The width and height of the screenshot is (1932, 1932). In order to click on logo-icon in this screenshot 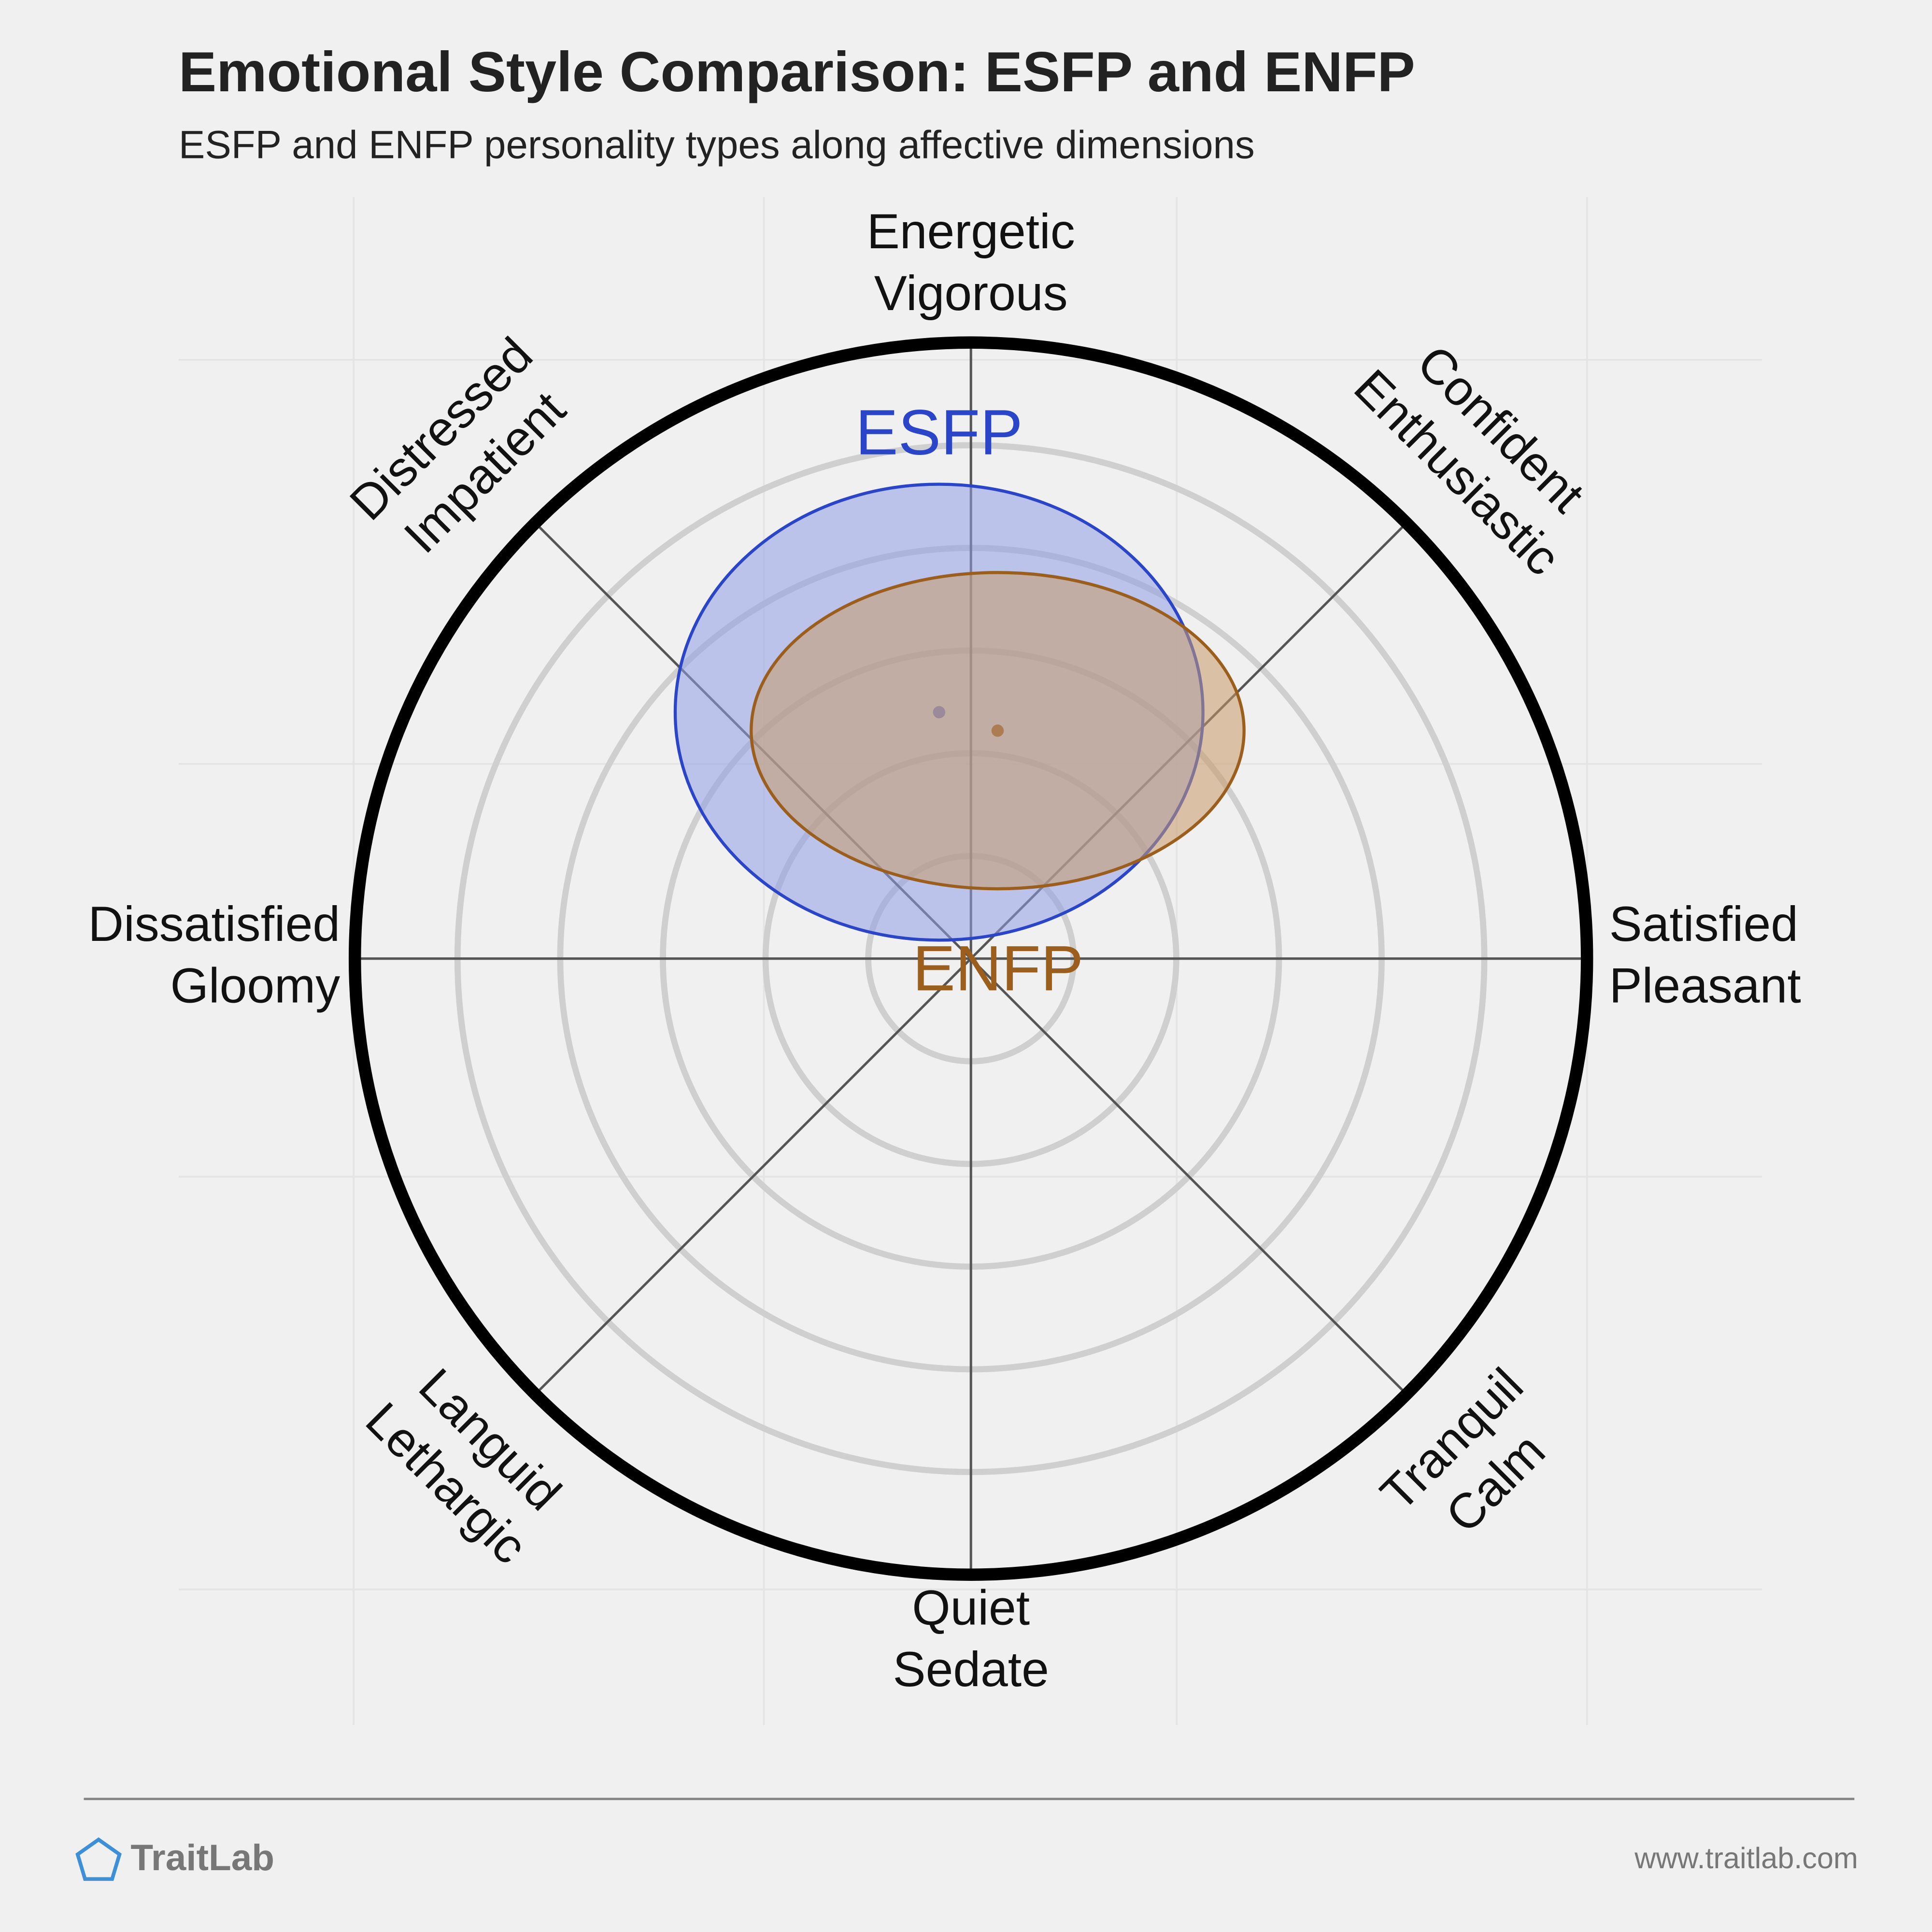, I will do `click(98, 1859)`.